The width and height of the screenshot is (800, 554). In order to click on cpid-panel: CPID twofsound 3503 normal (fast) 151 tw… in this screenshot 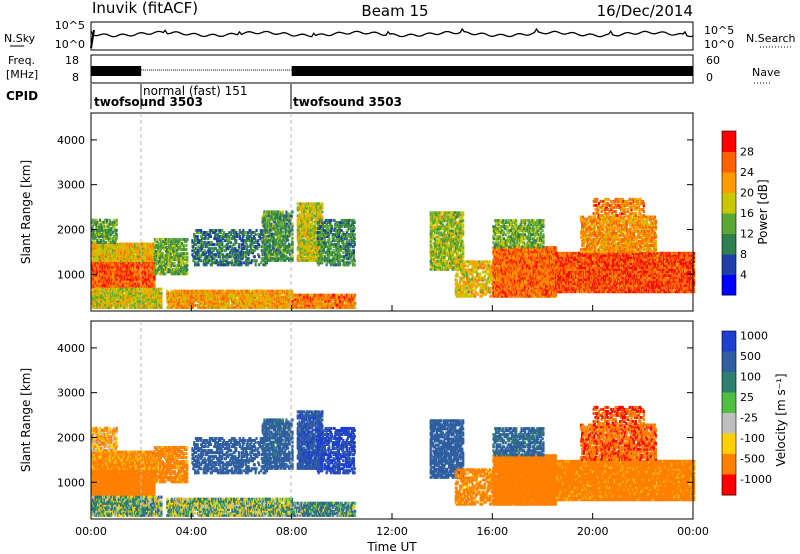, I will do `click(204, 96)`.